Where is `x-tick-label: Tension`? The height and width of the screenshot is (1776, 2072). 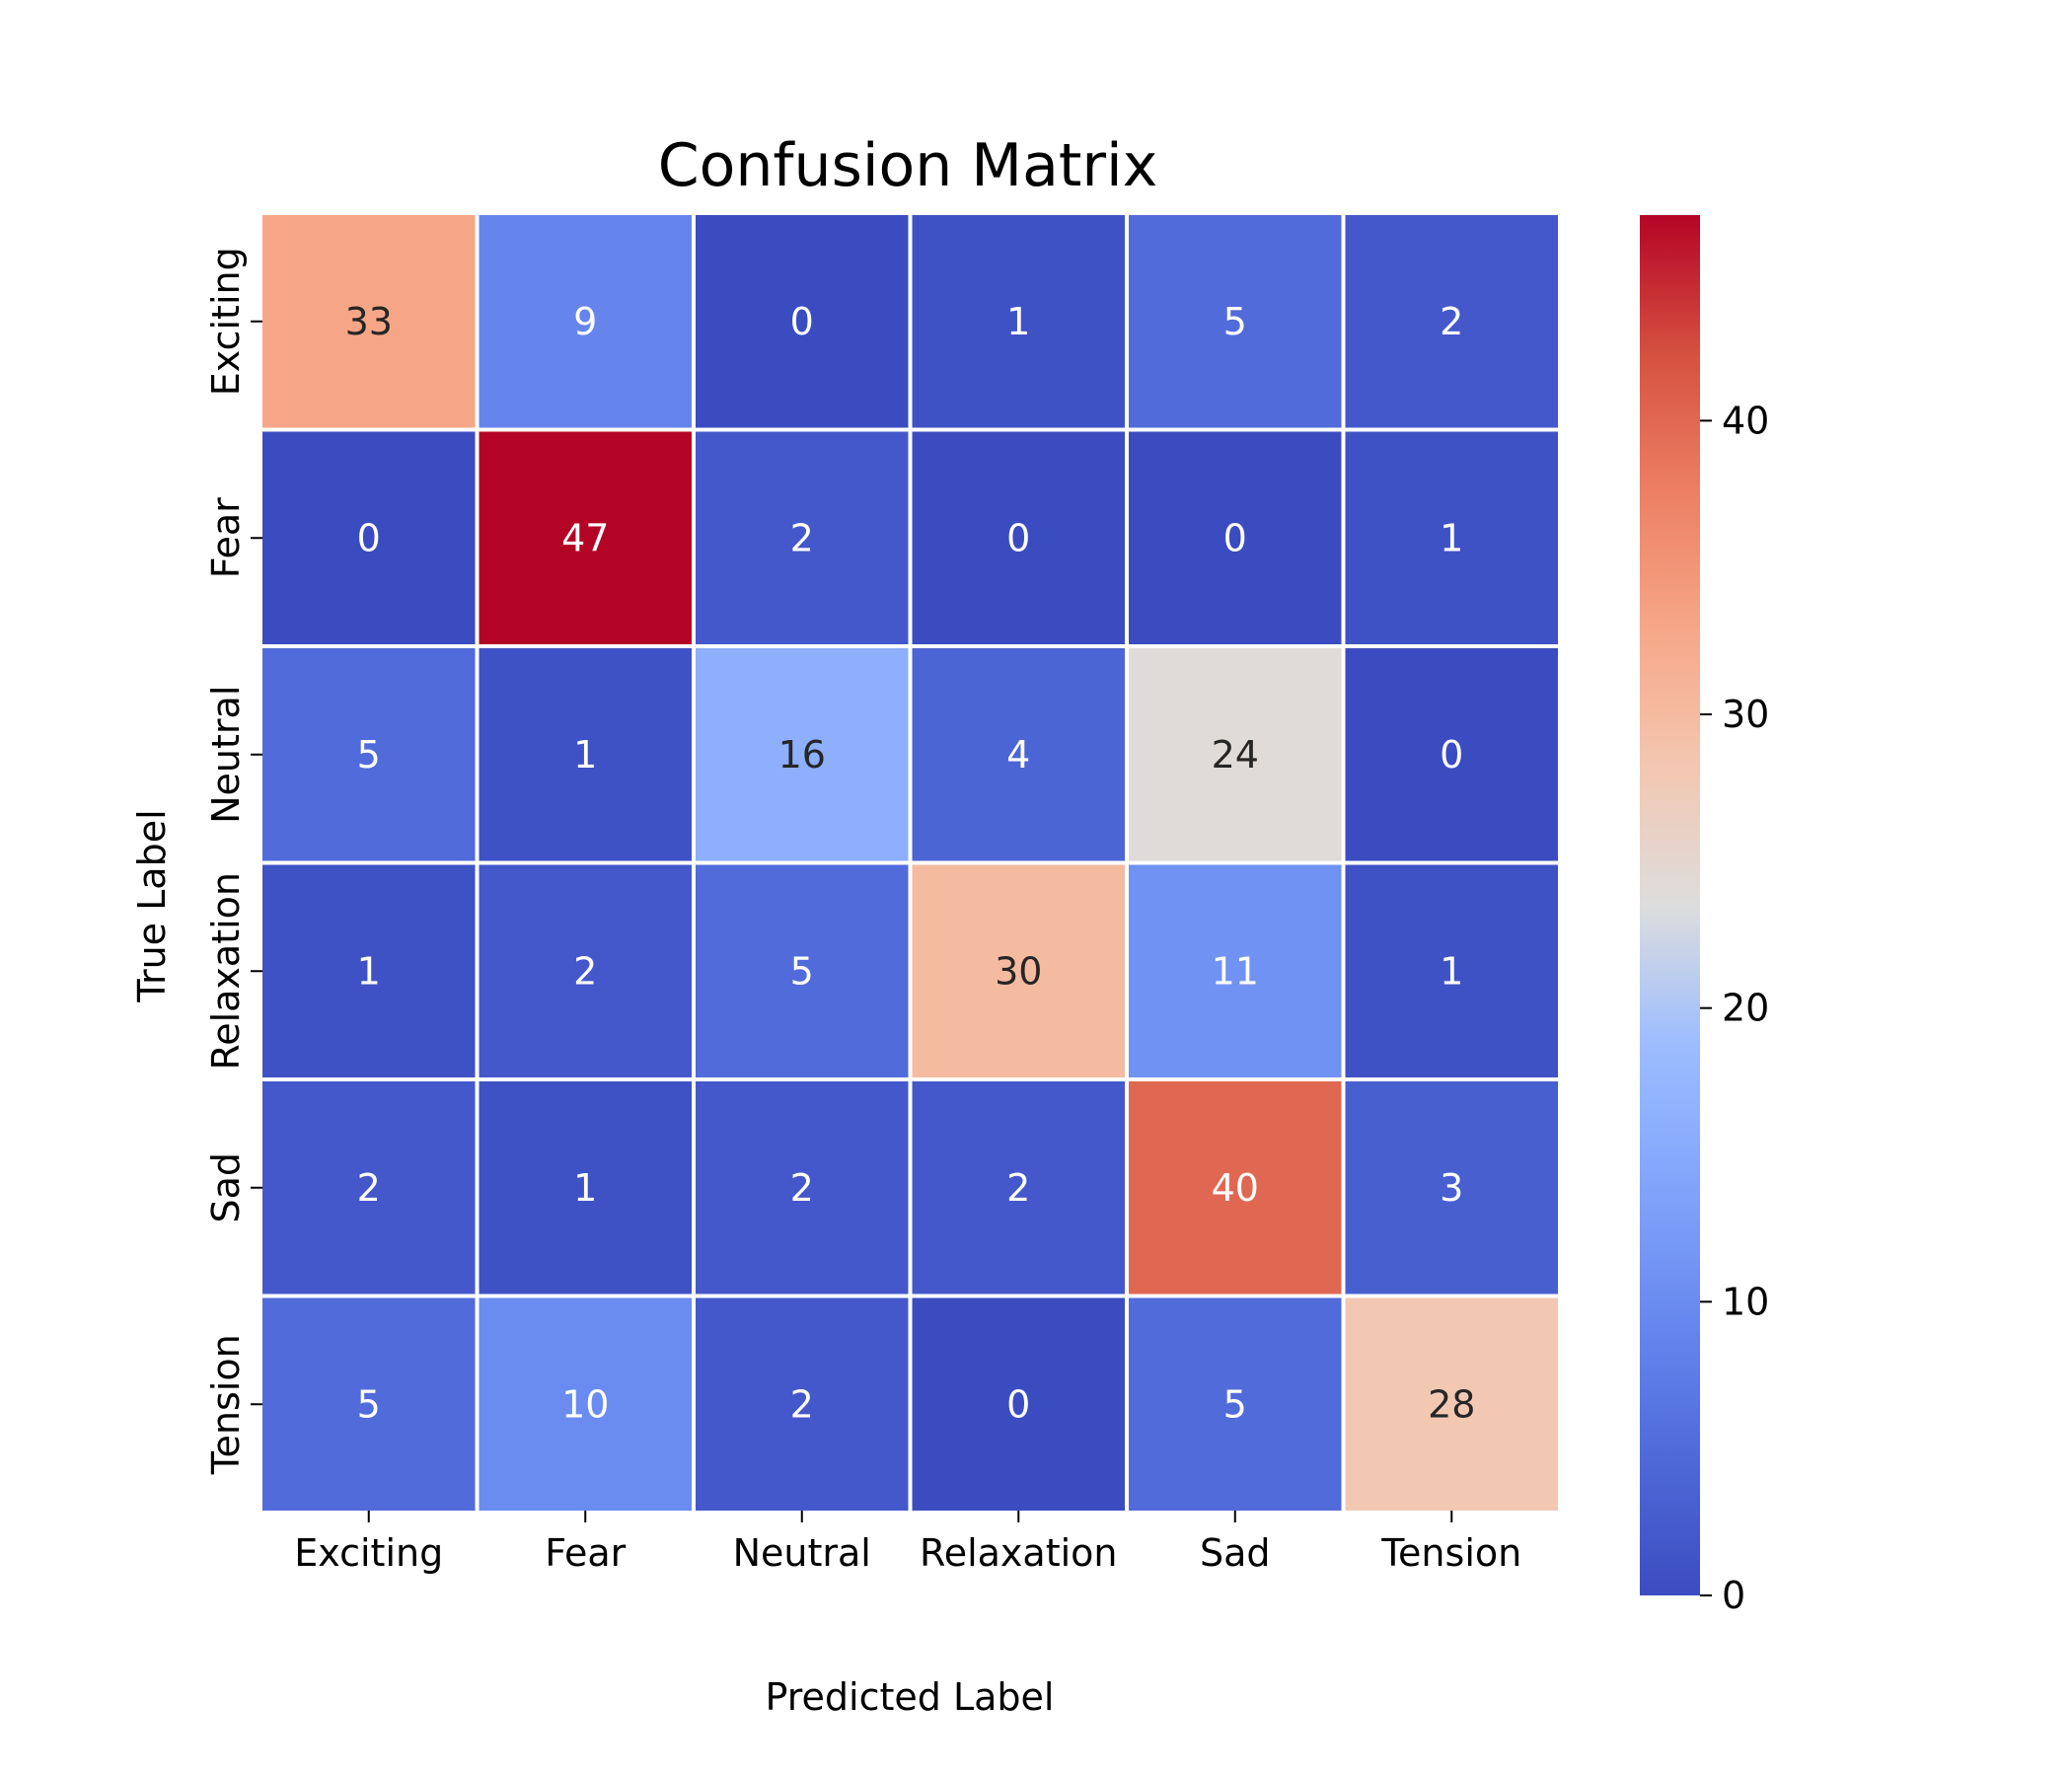
x-tick-label: Tension is located at coordinates (1451, 1553).